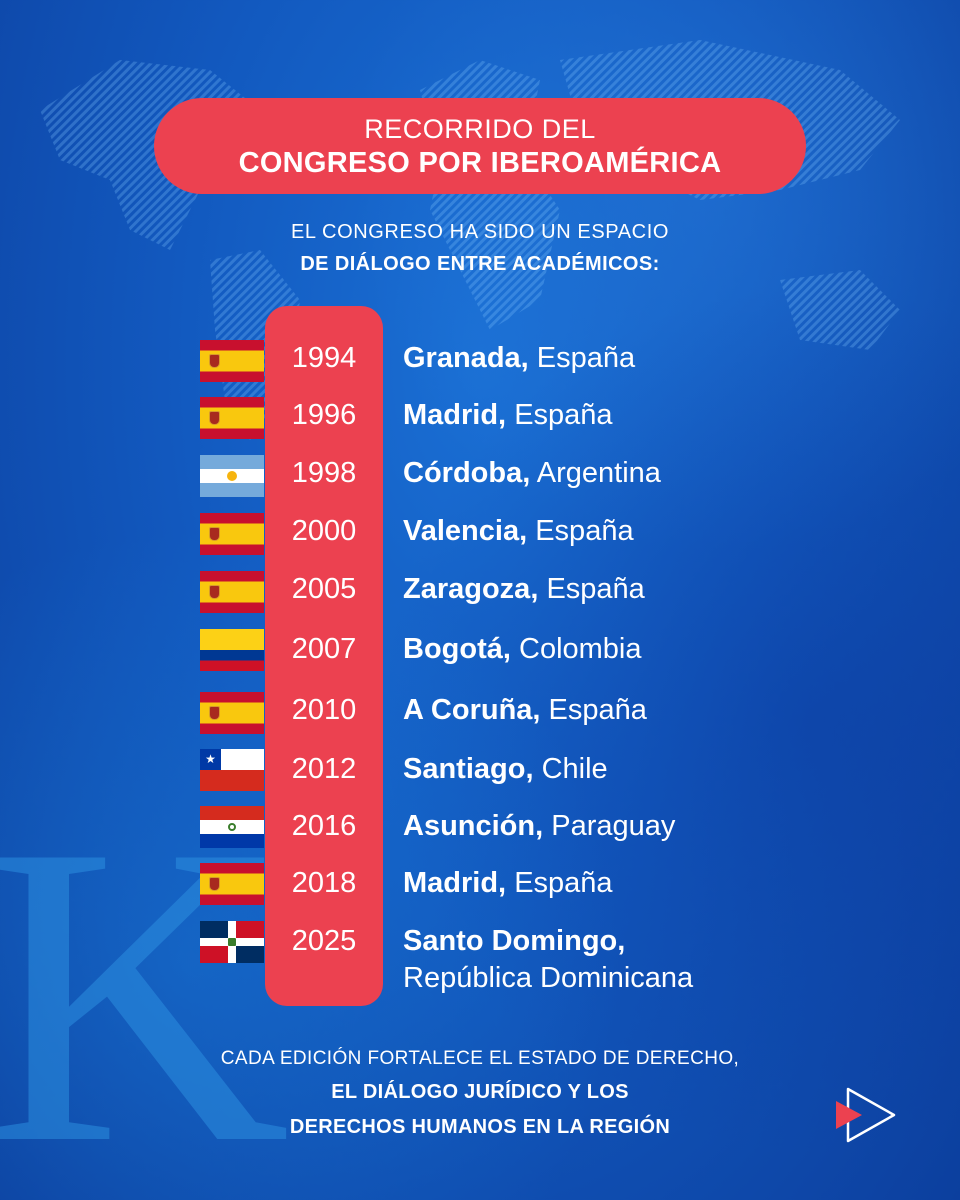 The width and height of the screenshot is (960, 1200). I want to click on colombia-flag-icon, so click(232, 650).